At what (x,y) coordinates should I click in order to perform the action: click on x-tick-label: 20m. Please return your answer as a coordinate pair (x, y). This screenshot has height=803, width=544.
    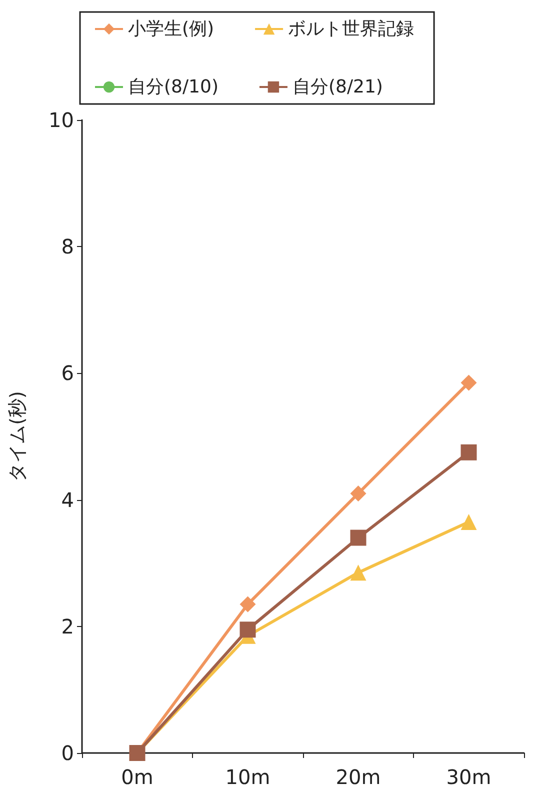
    Looking at the image, I should click on (358, 777).